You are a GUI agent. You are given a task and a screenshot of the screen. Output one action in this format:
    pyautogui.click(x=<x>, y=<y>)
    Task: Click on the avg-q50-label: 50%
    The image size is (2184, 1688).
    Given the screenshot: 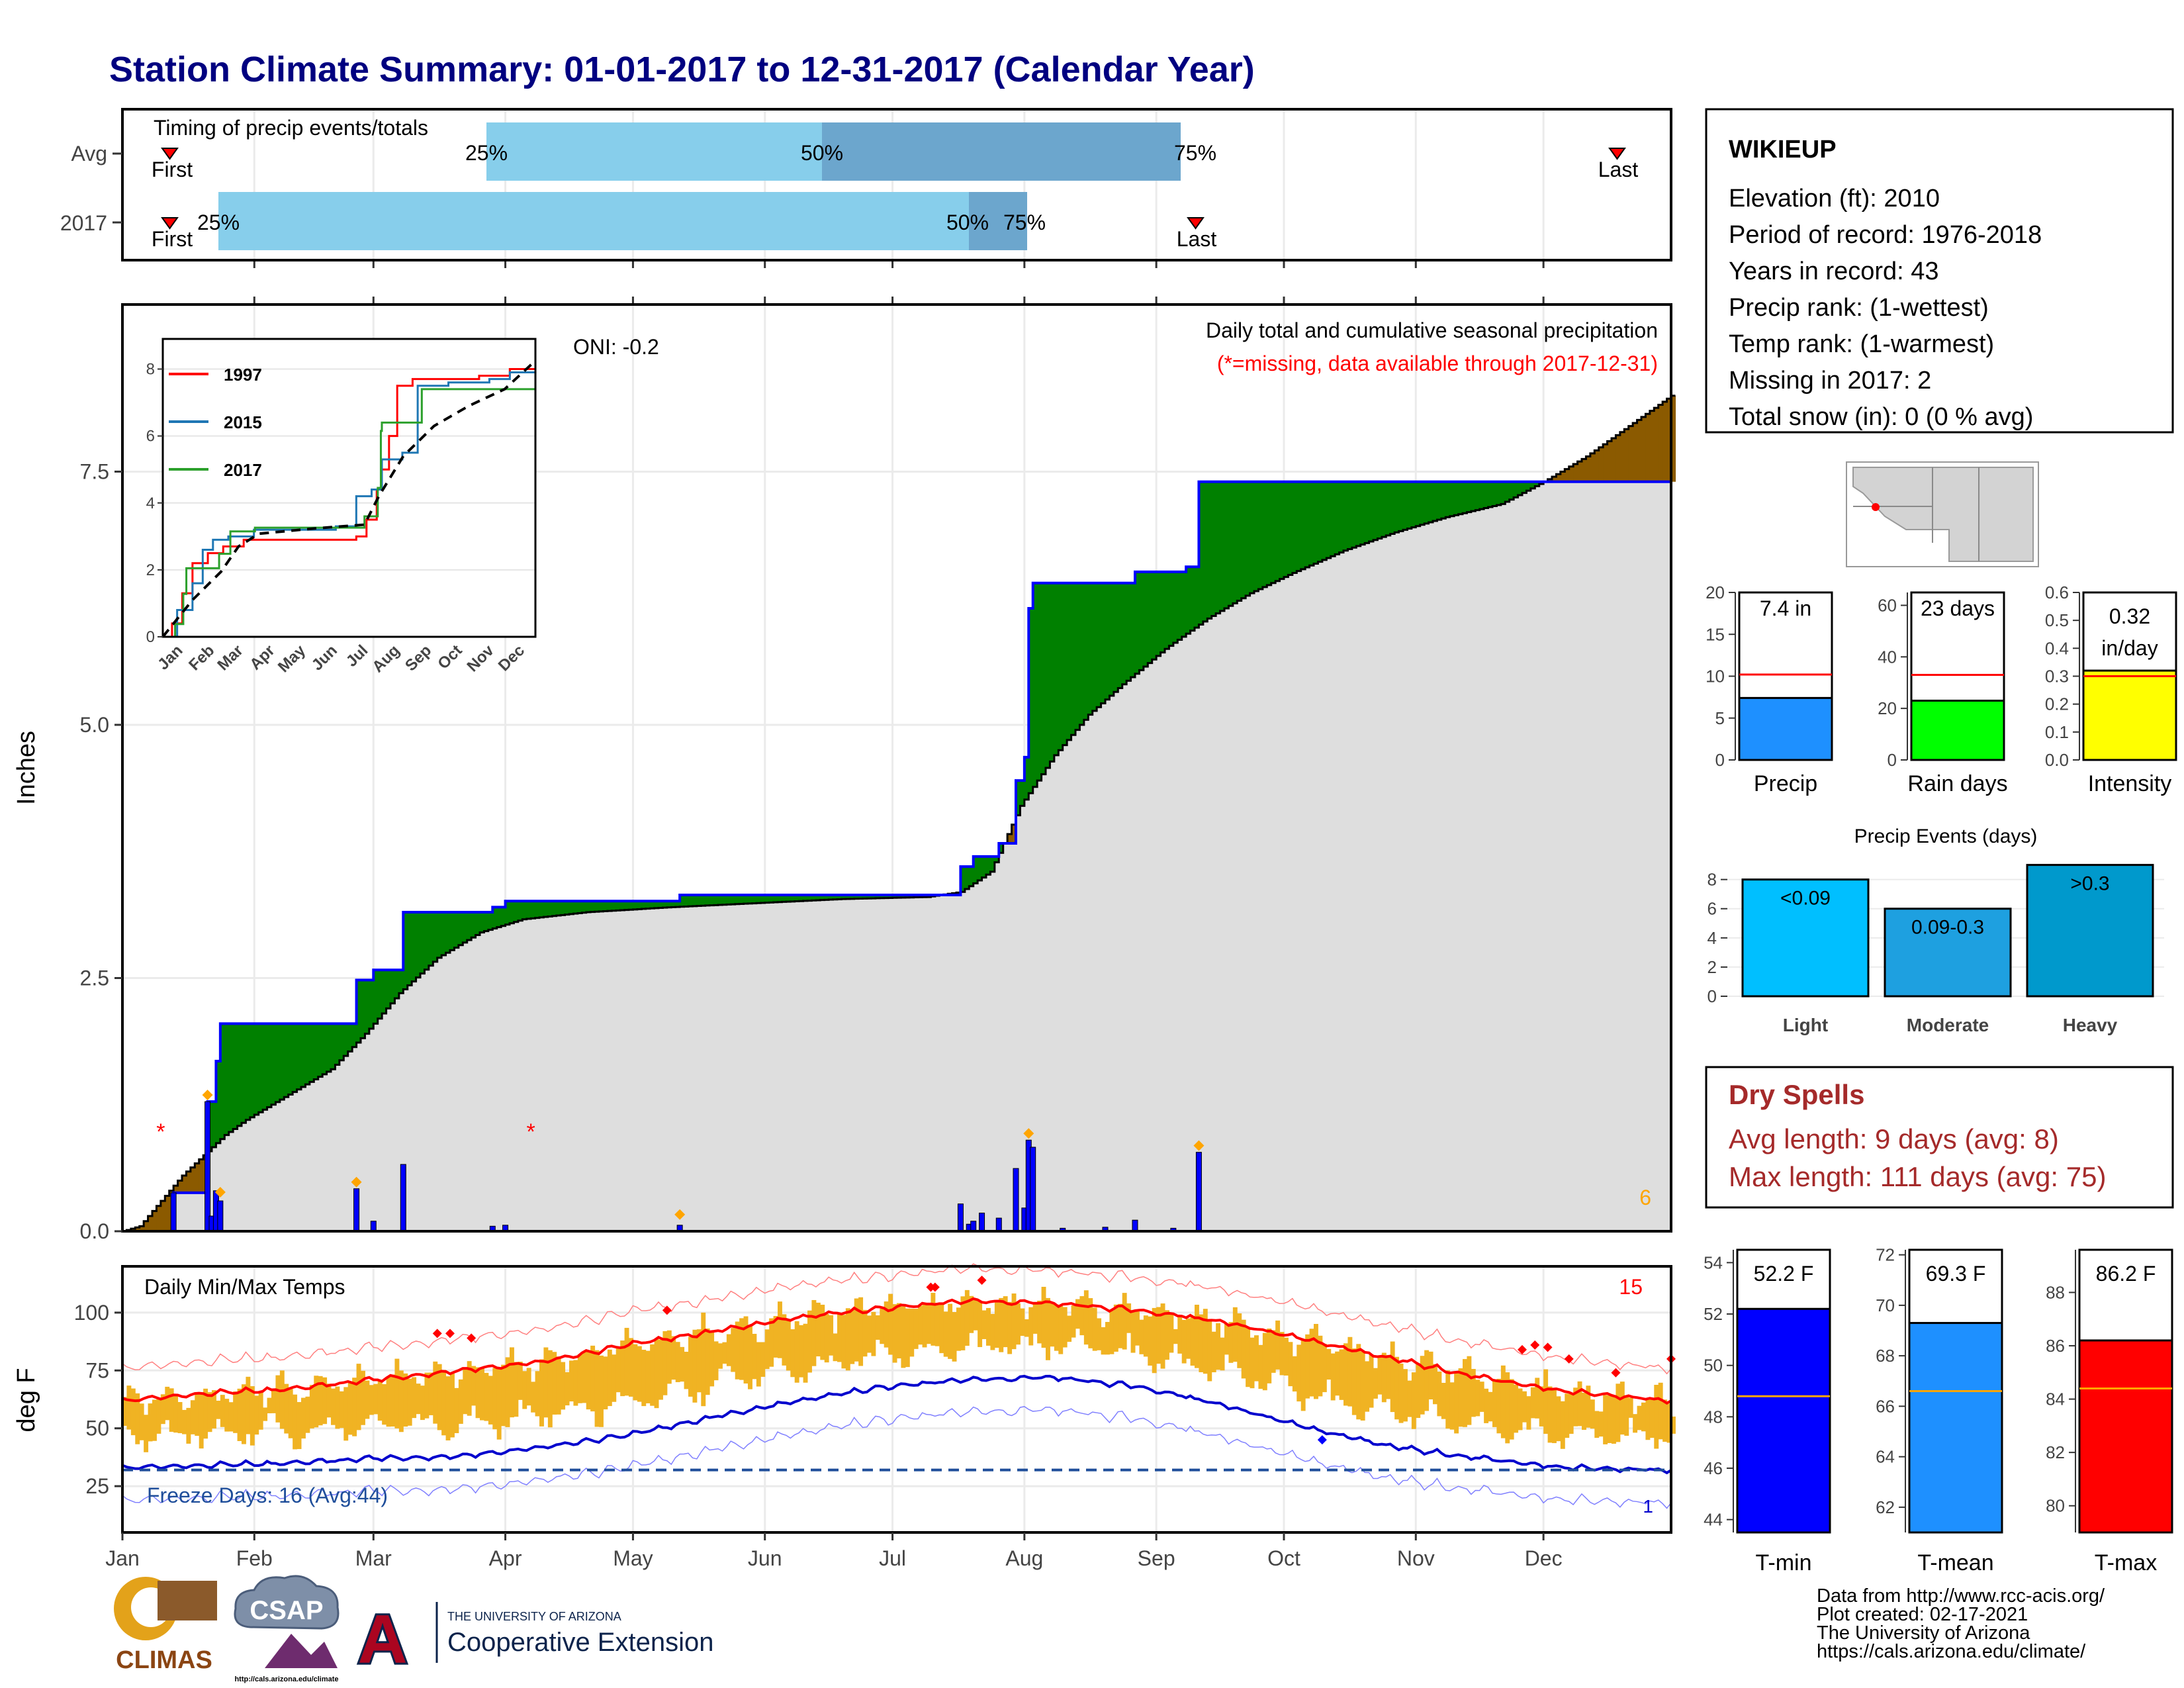 What is the action you would take?
    pyautogui.click(x=822, y=153)
    